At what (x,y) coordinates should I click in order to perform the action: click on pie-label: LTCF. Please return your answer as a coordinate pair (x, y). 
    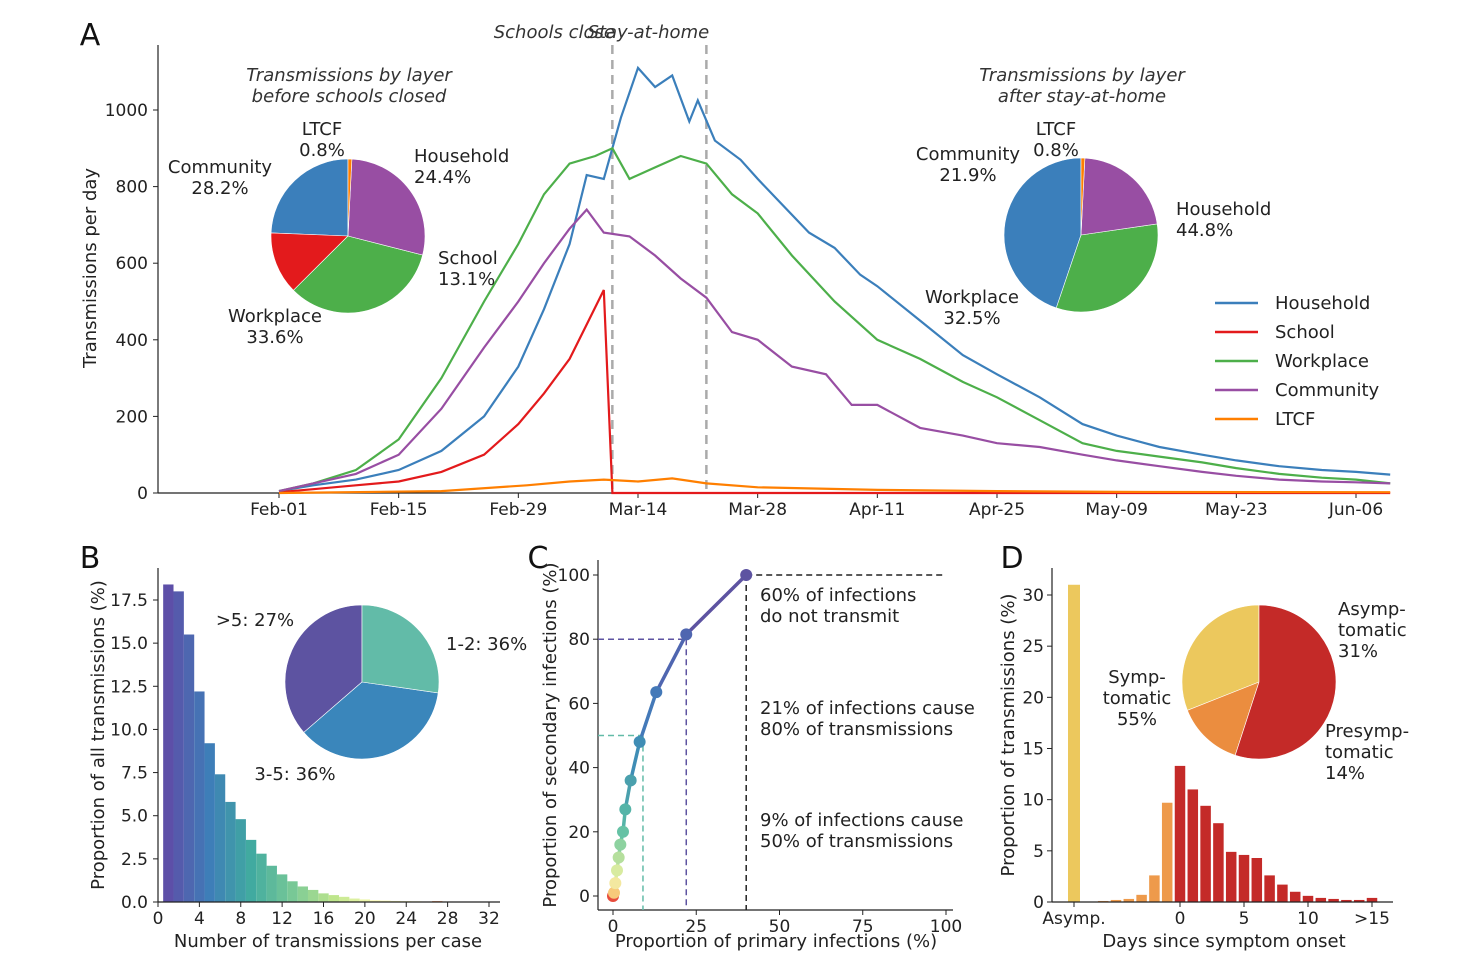
    Looking at the image, I should click on (322, 129).